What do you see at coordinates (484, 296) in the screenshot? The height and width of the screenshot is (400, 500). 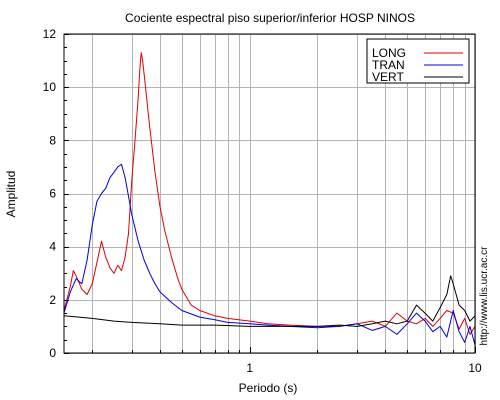 I see `watermark-url: http://www.lis.ucr.ac.cr` at bounding box center [484, 296].